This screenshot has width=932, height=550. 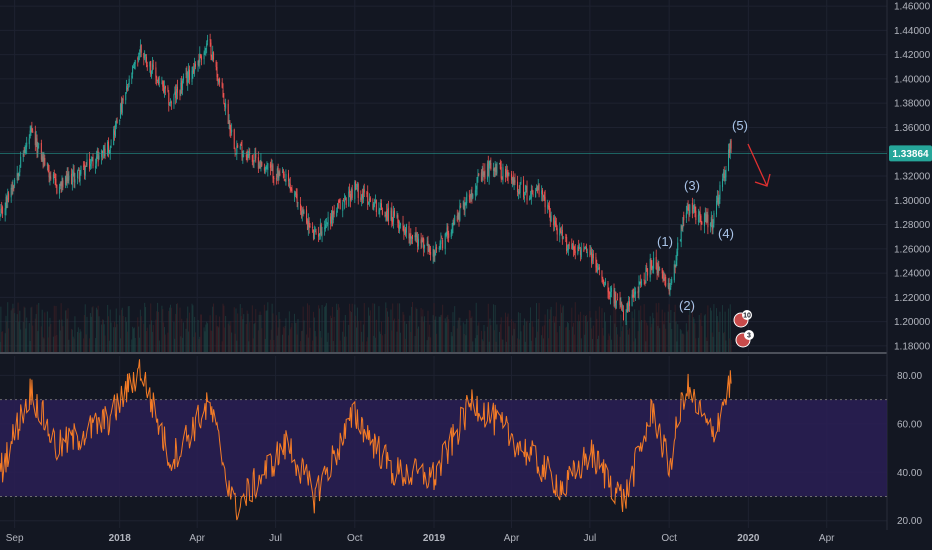 What do you see at coordinates (747, 316) in the screenshot?
I see `event-count-label: 10` at bounding box center [747, 316].